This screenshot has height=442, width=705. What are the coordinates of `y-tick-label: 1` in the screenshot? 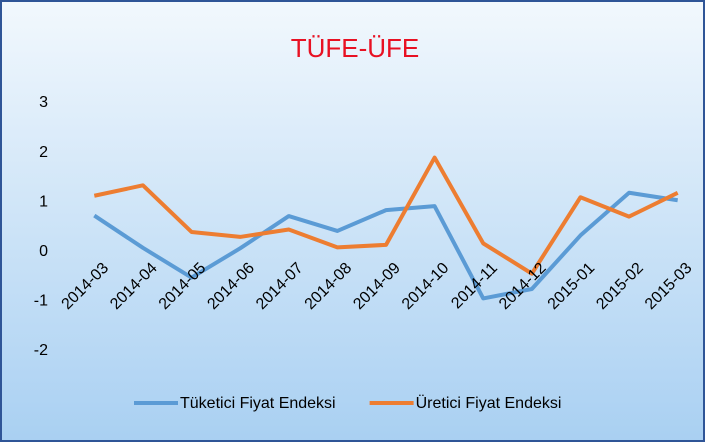 It's located at (43, 201).